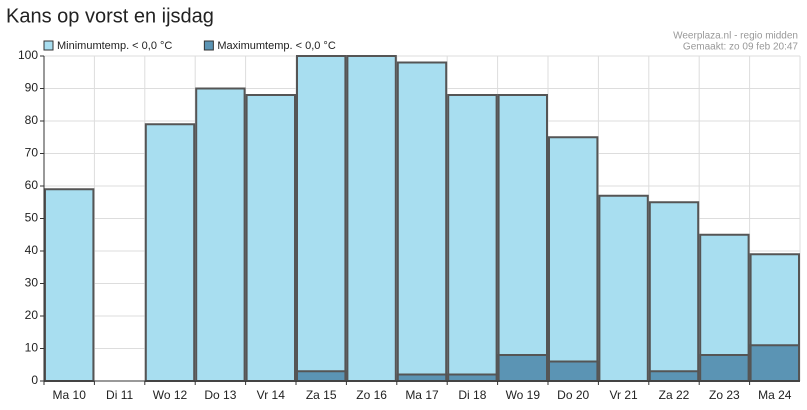 The width and height of the screenshot is (807, 410). What do you see at coordinates (271, 395) in the screenshot?
I see `x-tick-label: Vr 14` at bounding box center [271, 395].